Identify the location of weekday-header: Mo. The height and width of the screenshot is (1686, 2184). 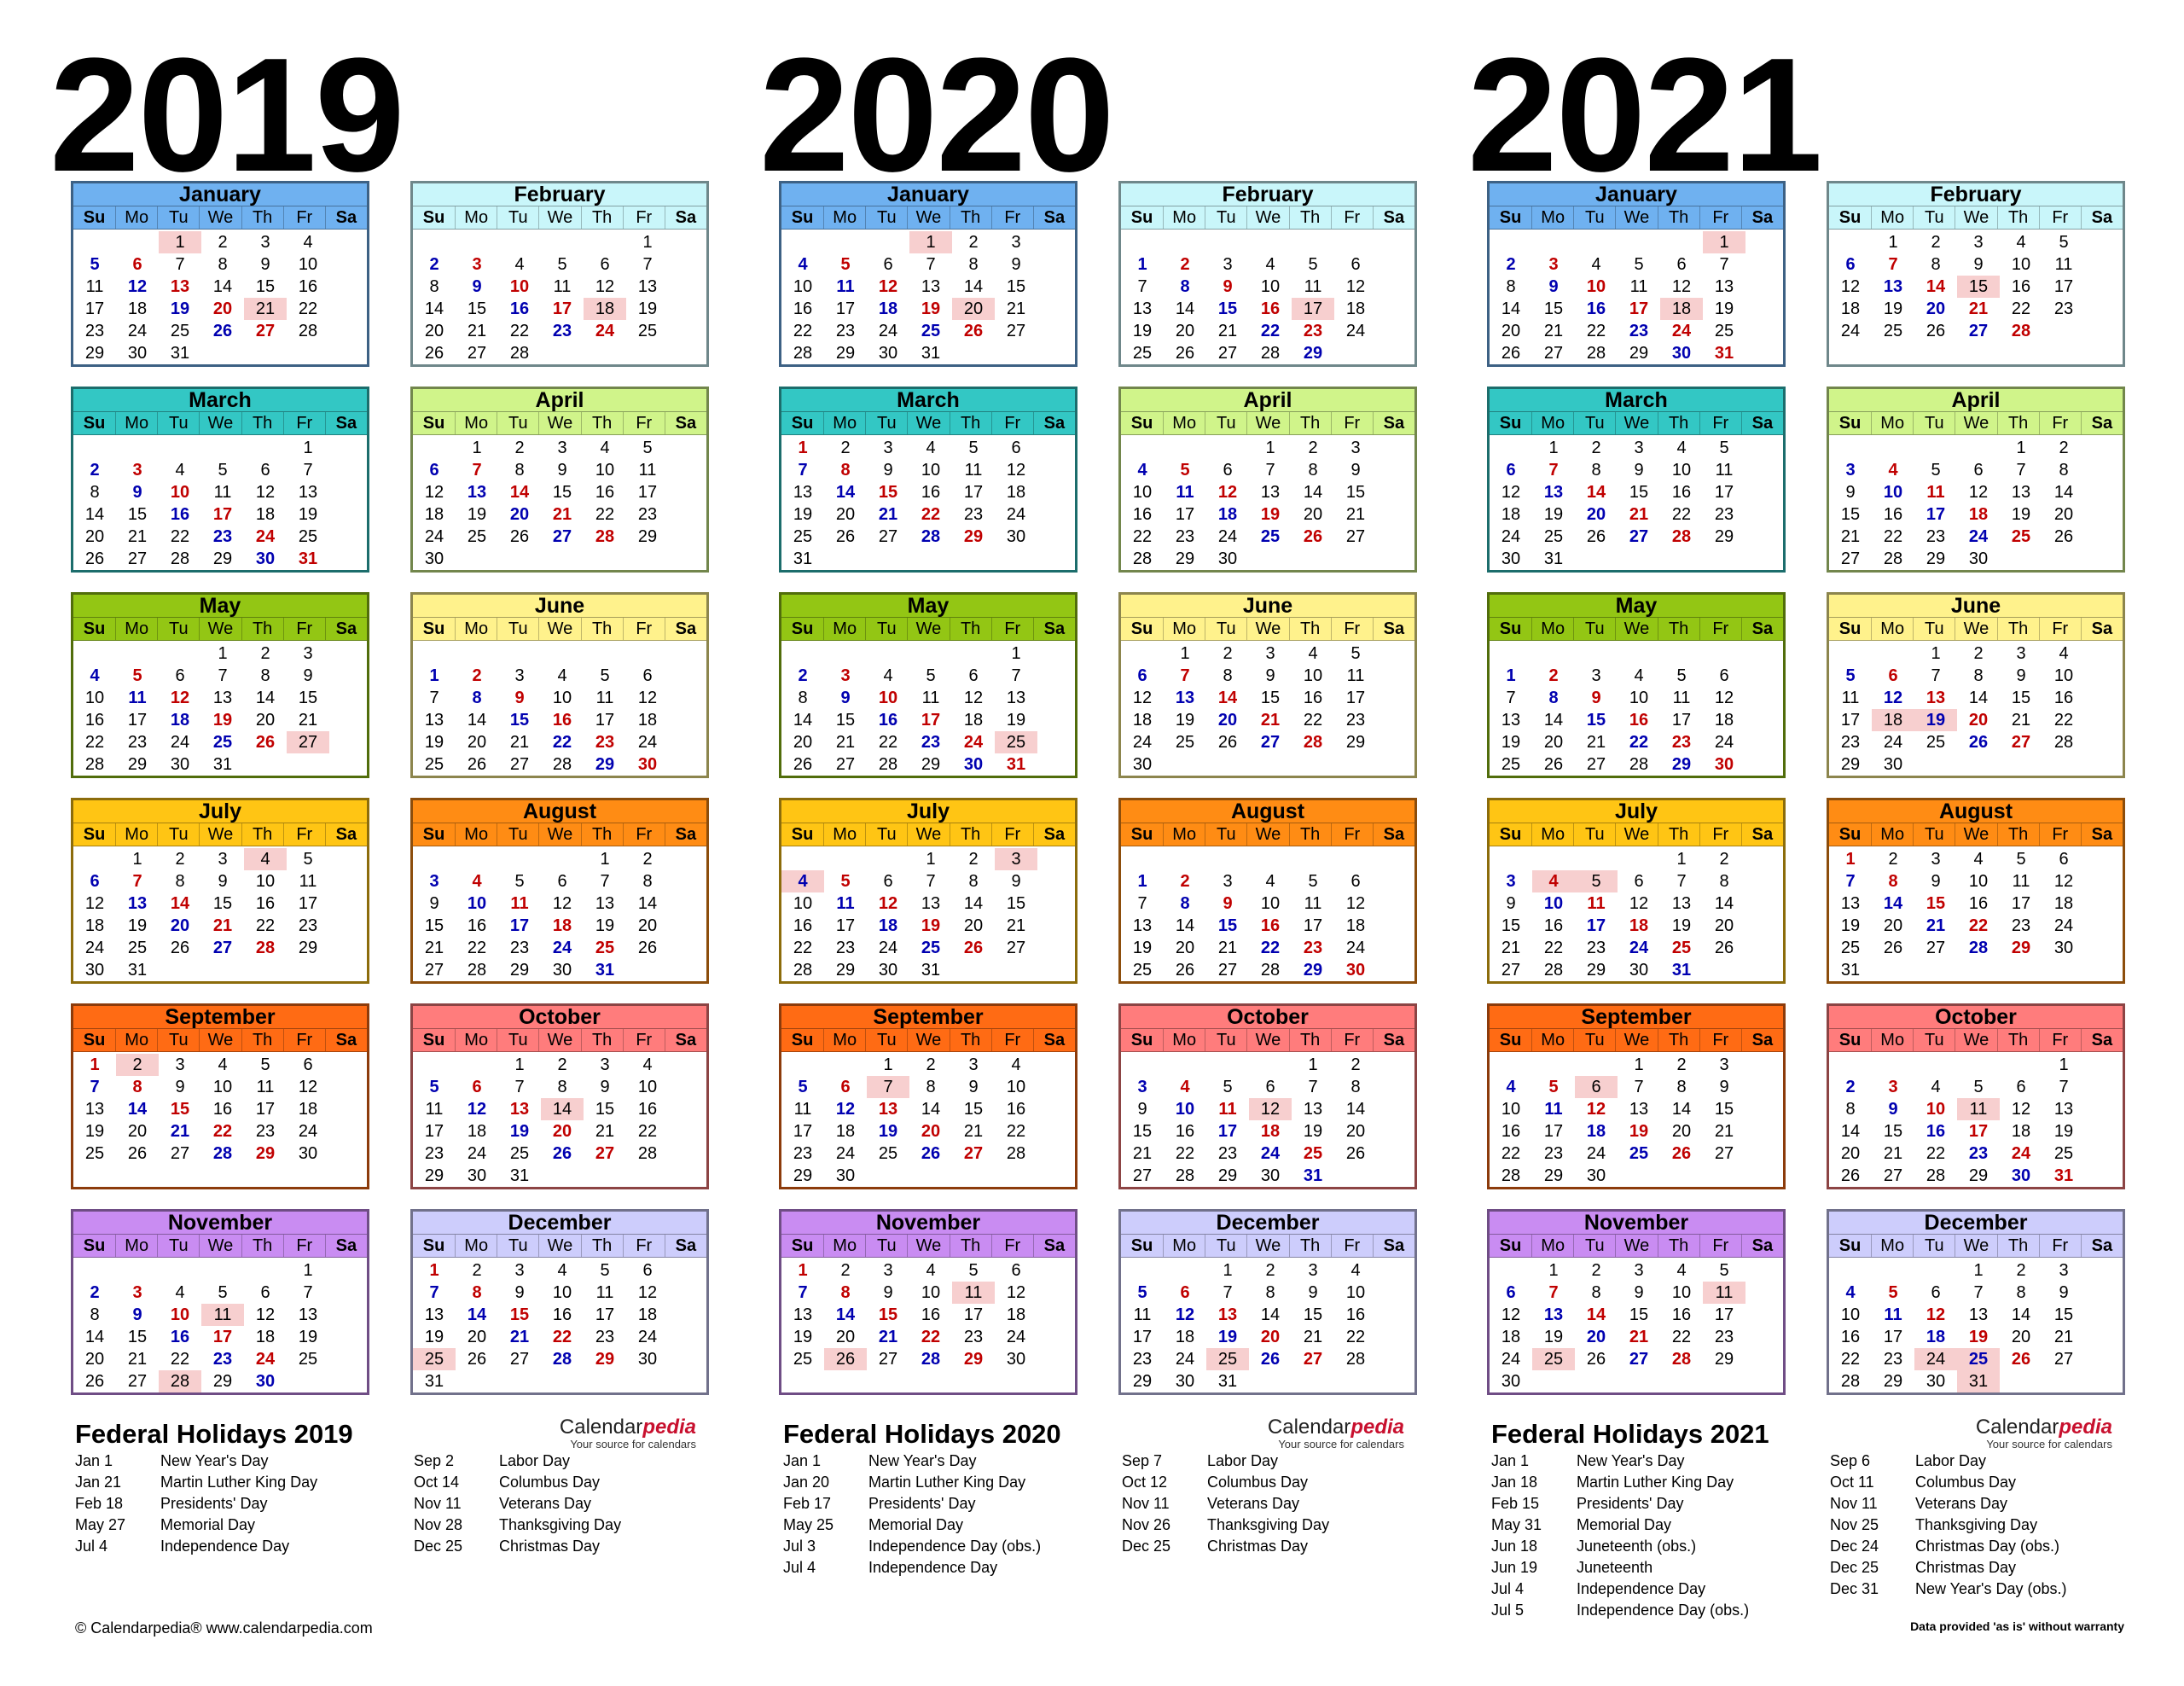
(136, 834).